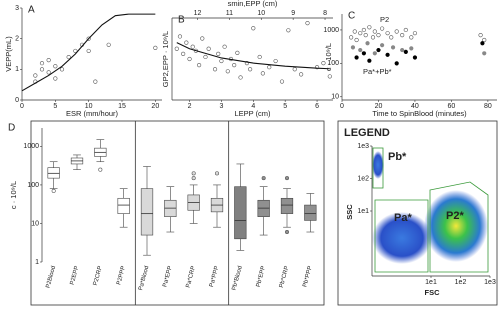 This screenshot has height=311, width=500. Describe the element at coordinates (419, 113) in the screenshot. I see `x-axis-label: Time to SpinBlood (minutes)` at that location.